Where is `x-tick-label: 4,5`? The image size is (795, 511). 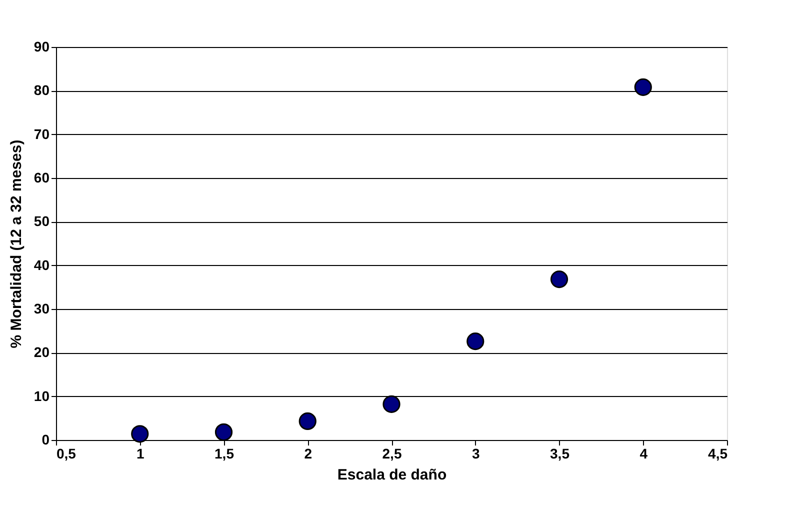 x-tick-label: 4,5 is located at coordinates (718, 454).